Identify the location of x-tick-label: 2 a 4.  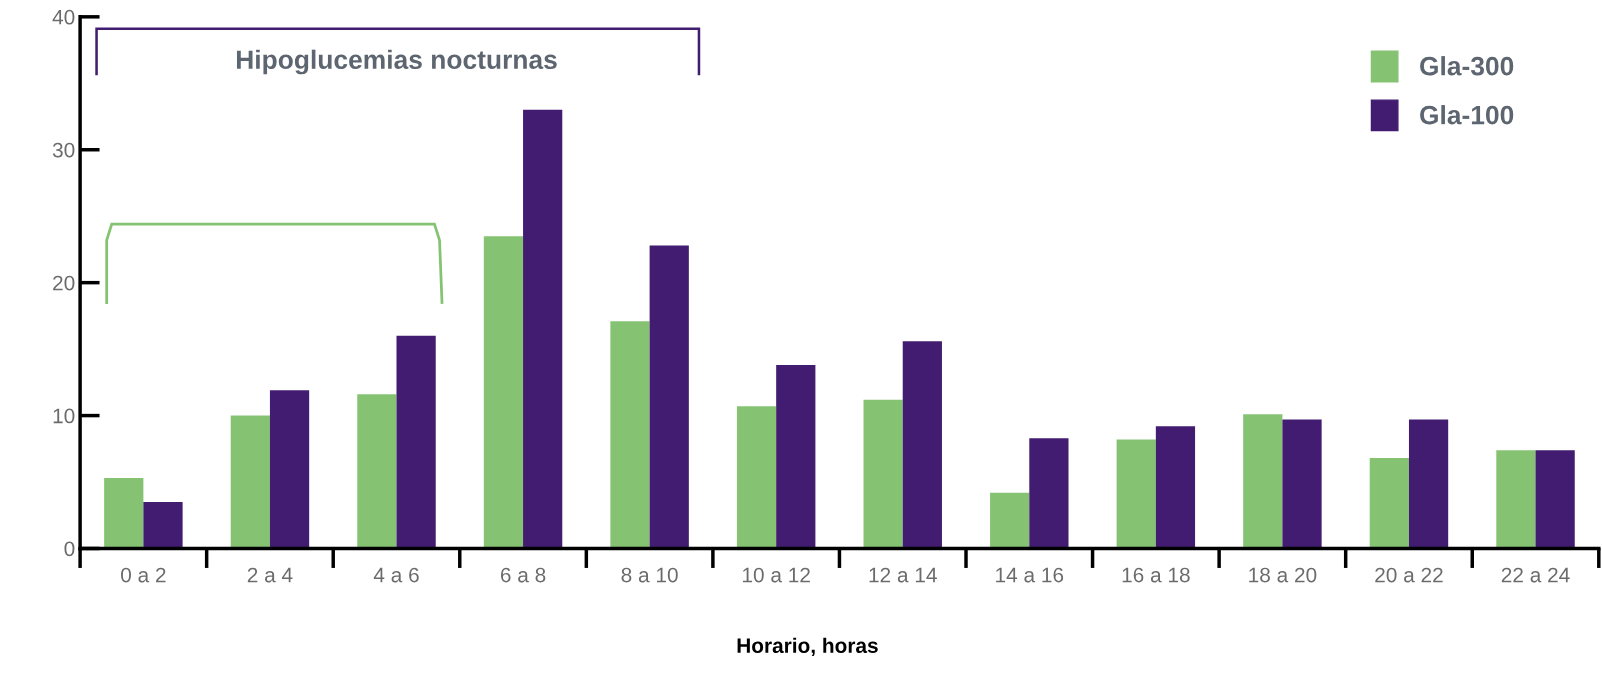
(270, 575).